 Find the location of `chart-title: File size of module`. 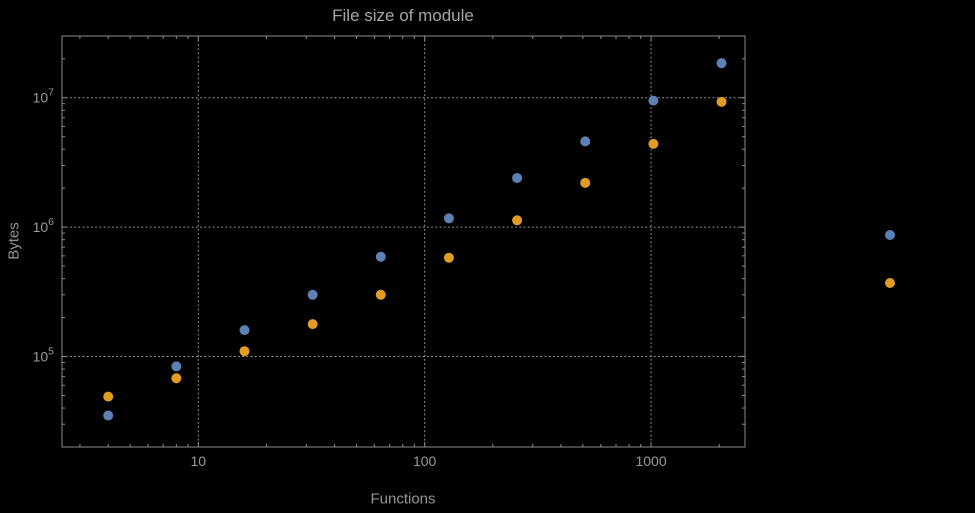

chart-title: File size of module is located at coordinates (403, 15).